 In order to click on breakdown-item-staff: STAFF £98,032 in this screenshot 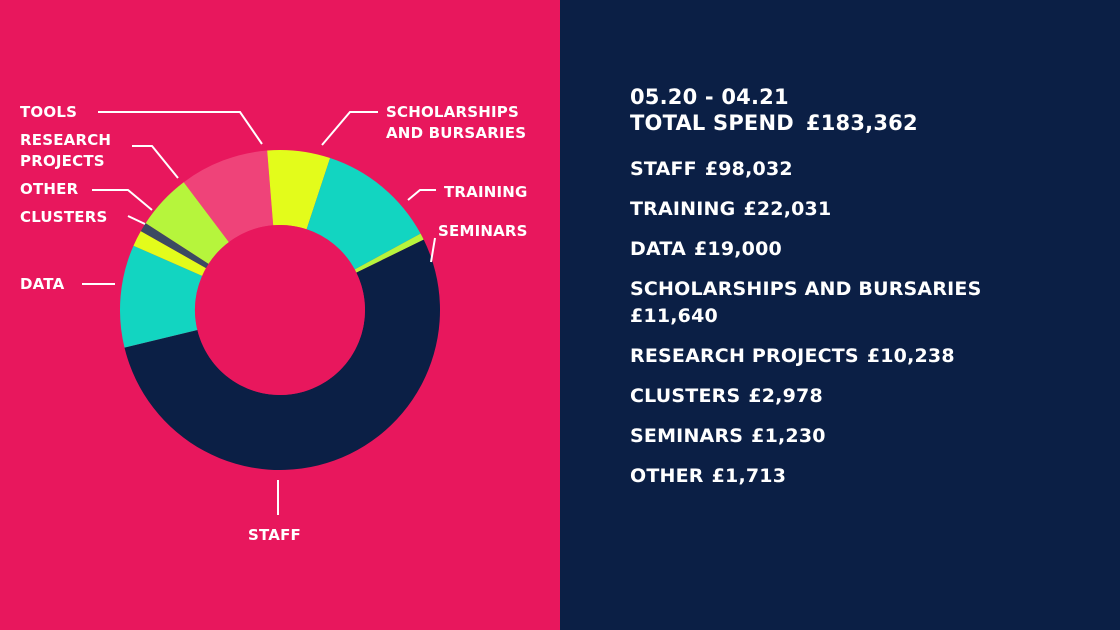, I will do `click(711, 169)`.